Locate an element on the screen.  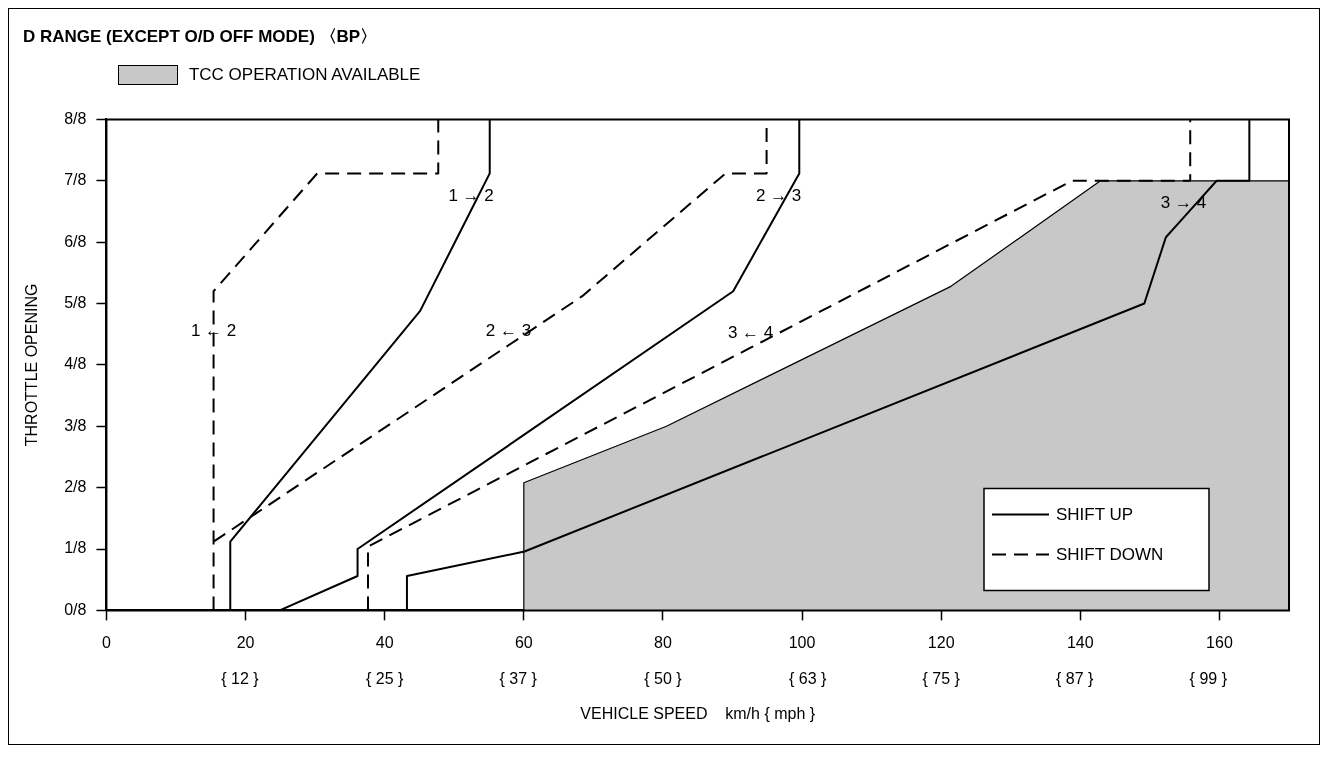
x-tick-label: 60 is located at coordinates (523, 643).